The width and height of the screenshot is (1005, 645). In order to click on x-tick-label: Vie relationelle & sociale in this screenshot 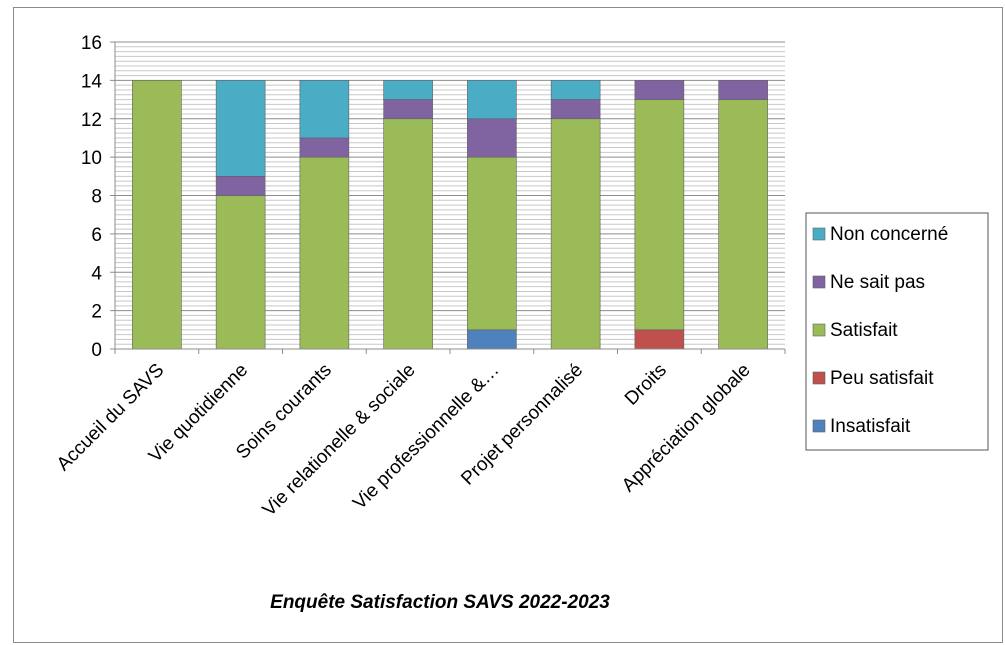, I will do `click(339, 440)`.